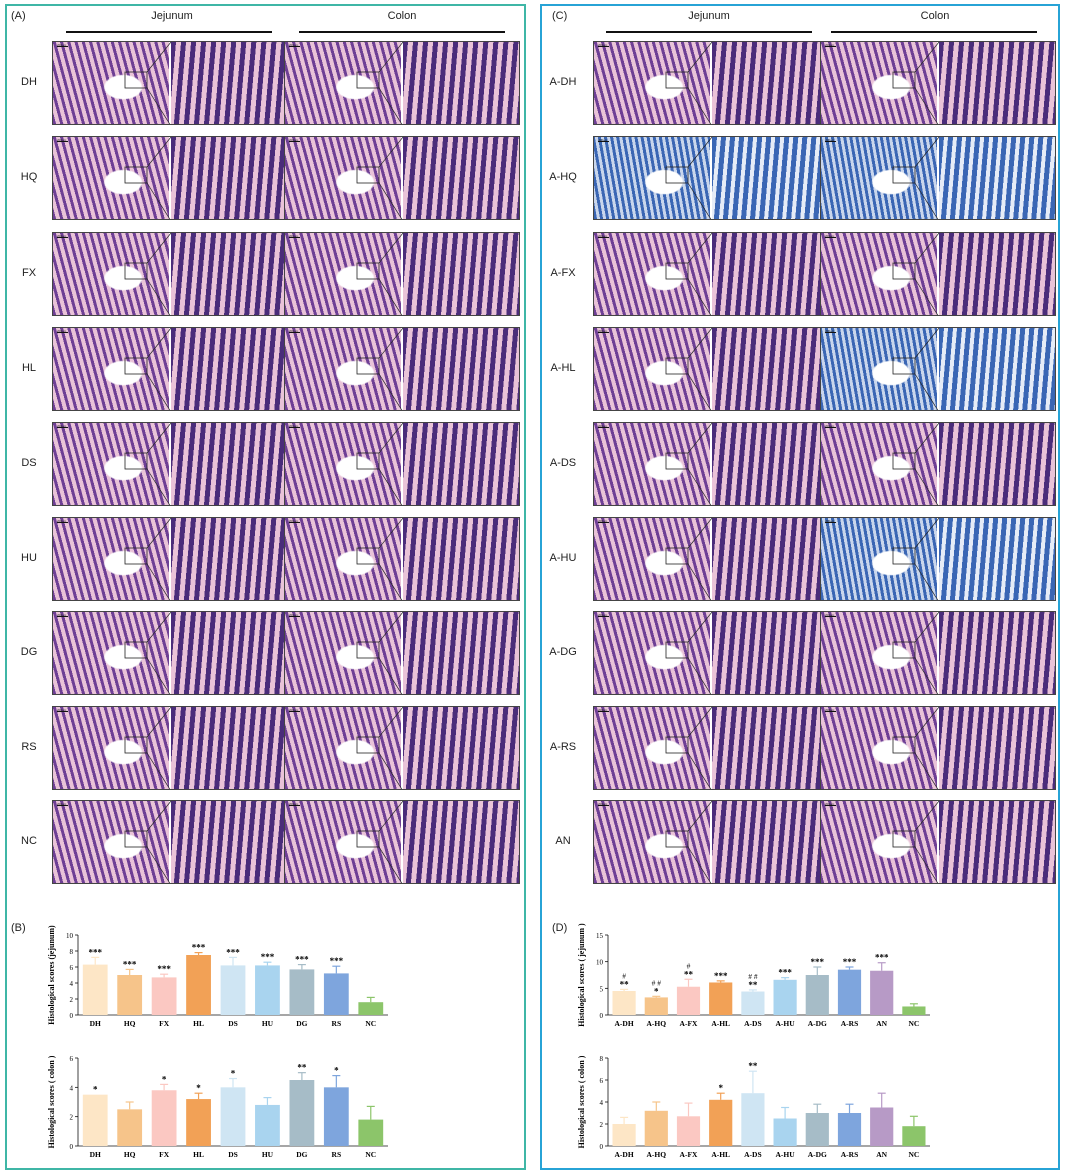 The image size is (1065, 1174). I want to click on micrograph-colon-fx: 200μm, so click(402, 274).